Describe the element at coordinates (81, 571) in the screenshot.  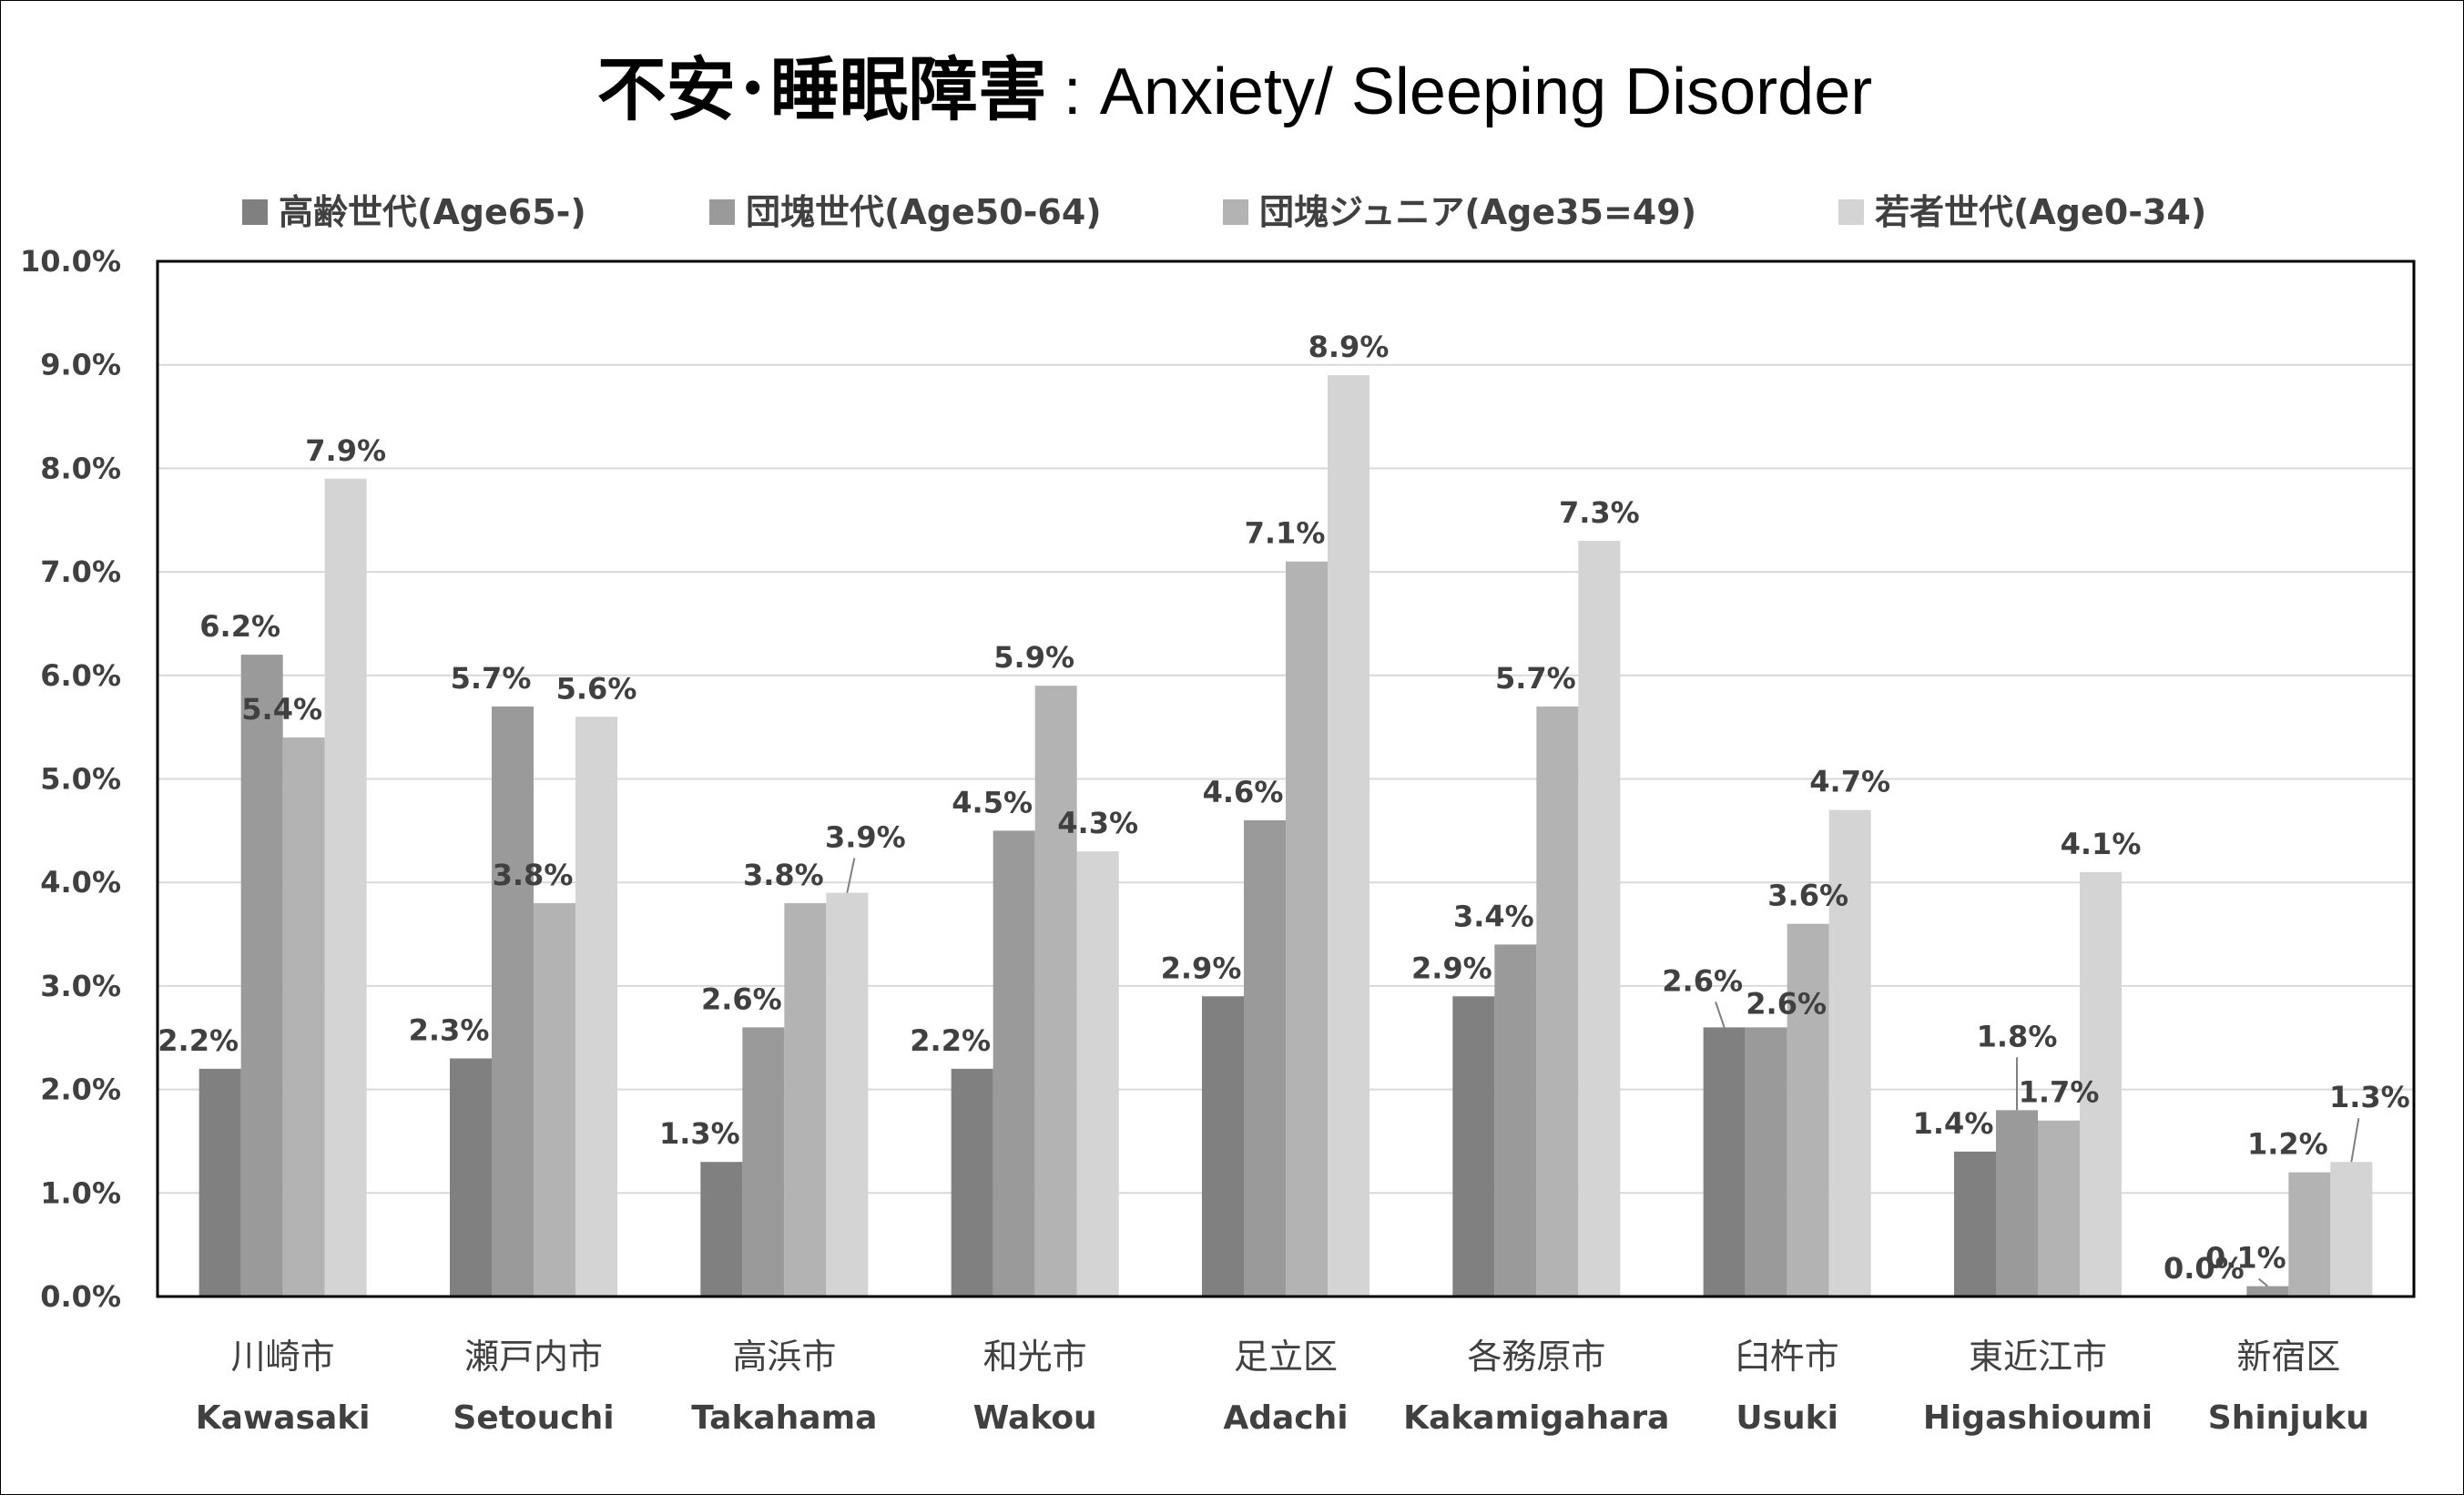
I see `y-tick-label: 7.0%` at that location.